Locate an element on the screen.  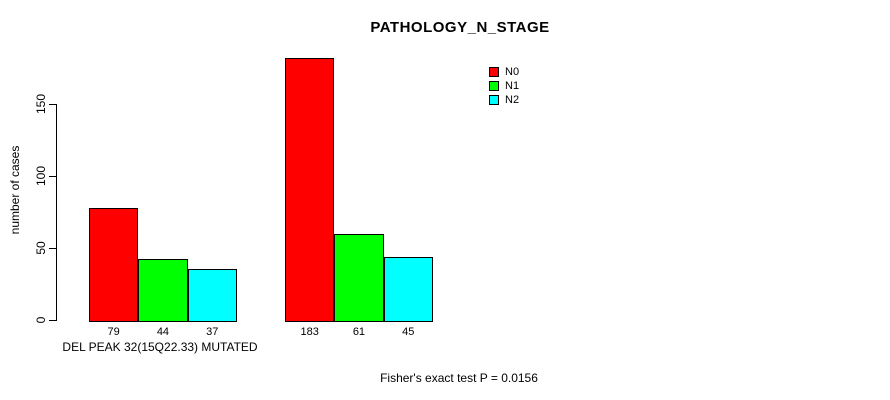
legend-label: N1 is located at coordinates (512, 86).